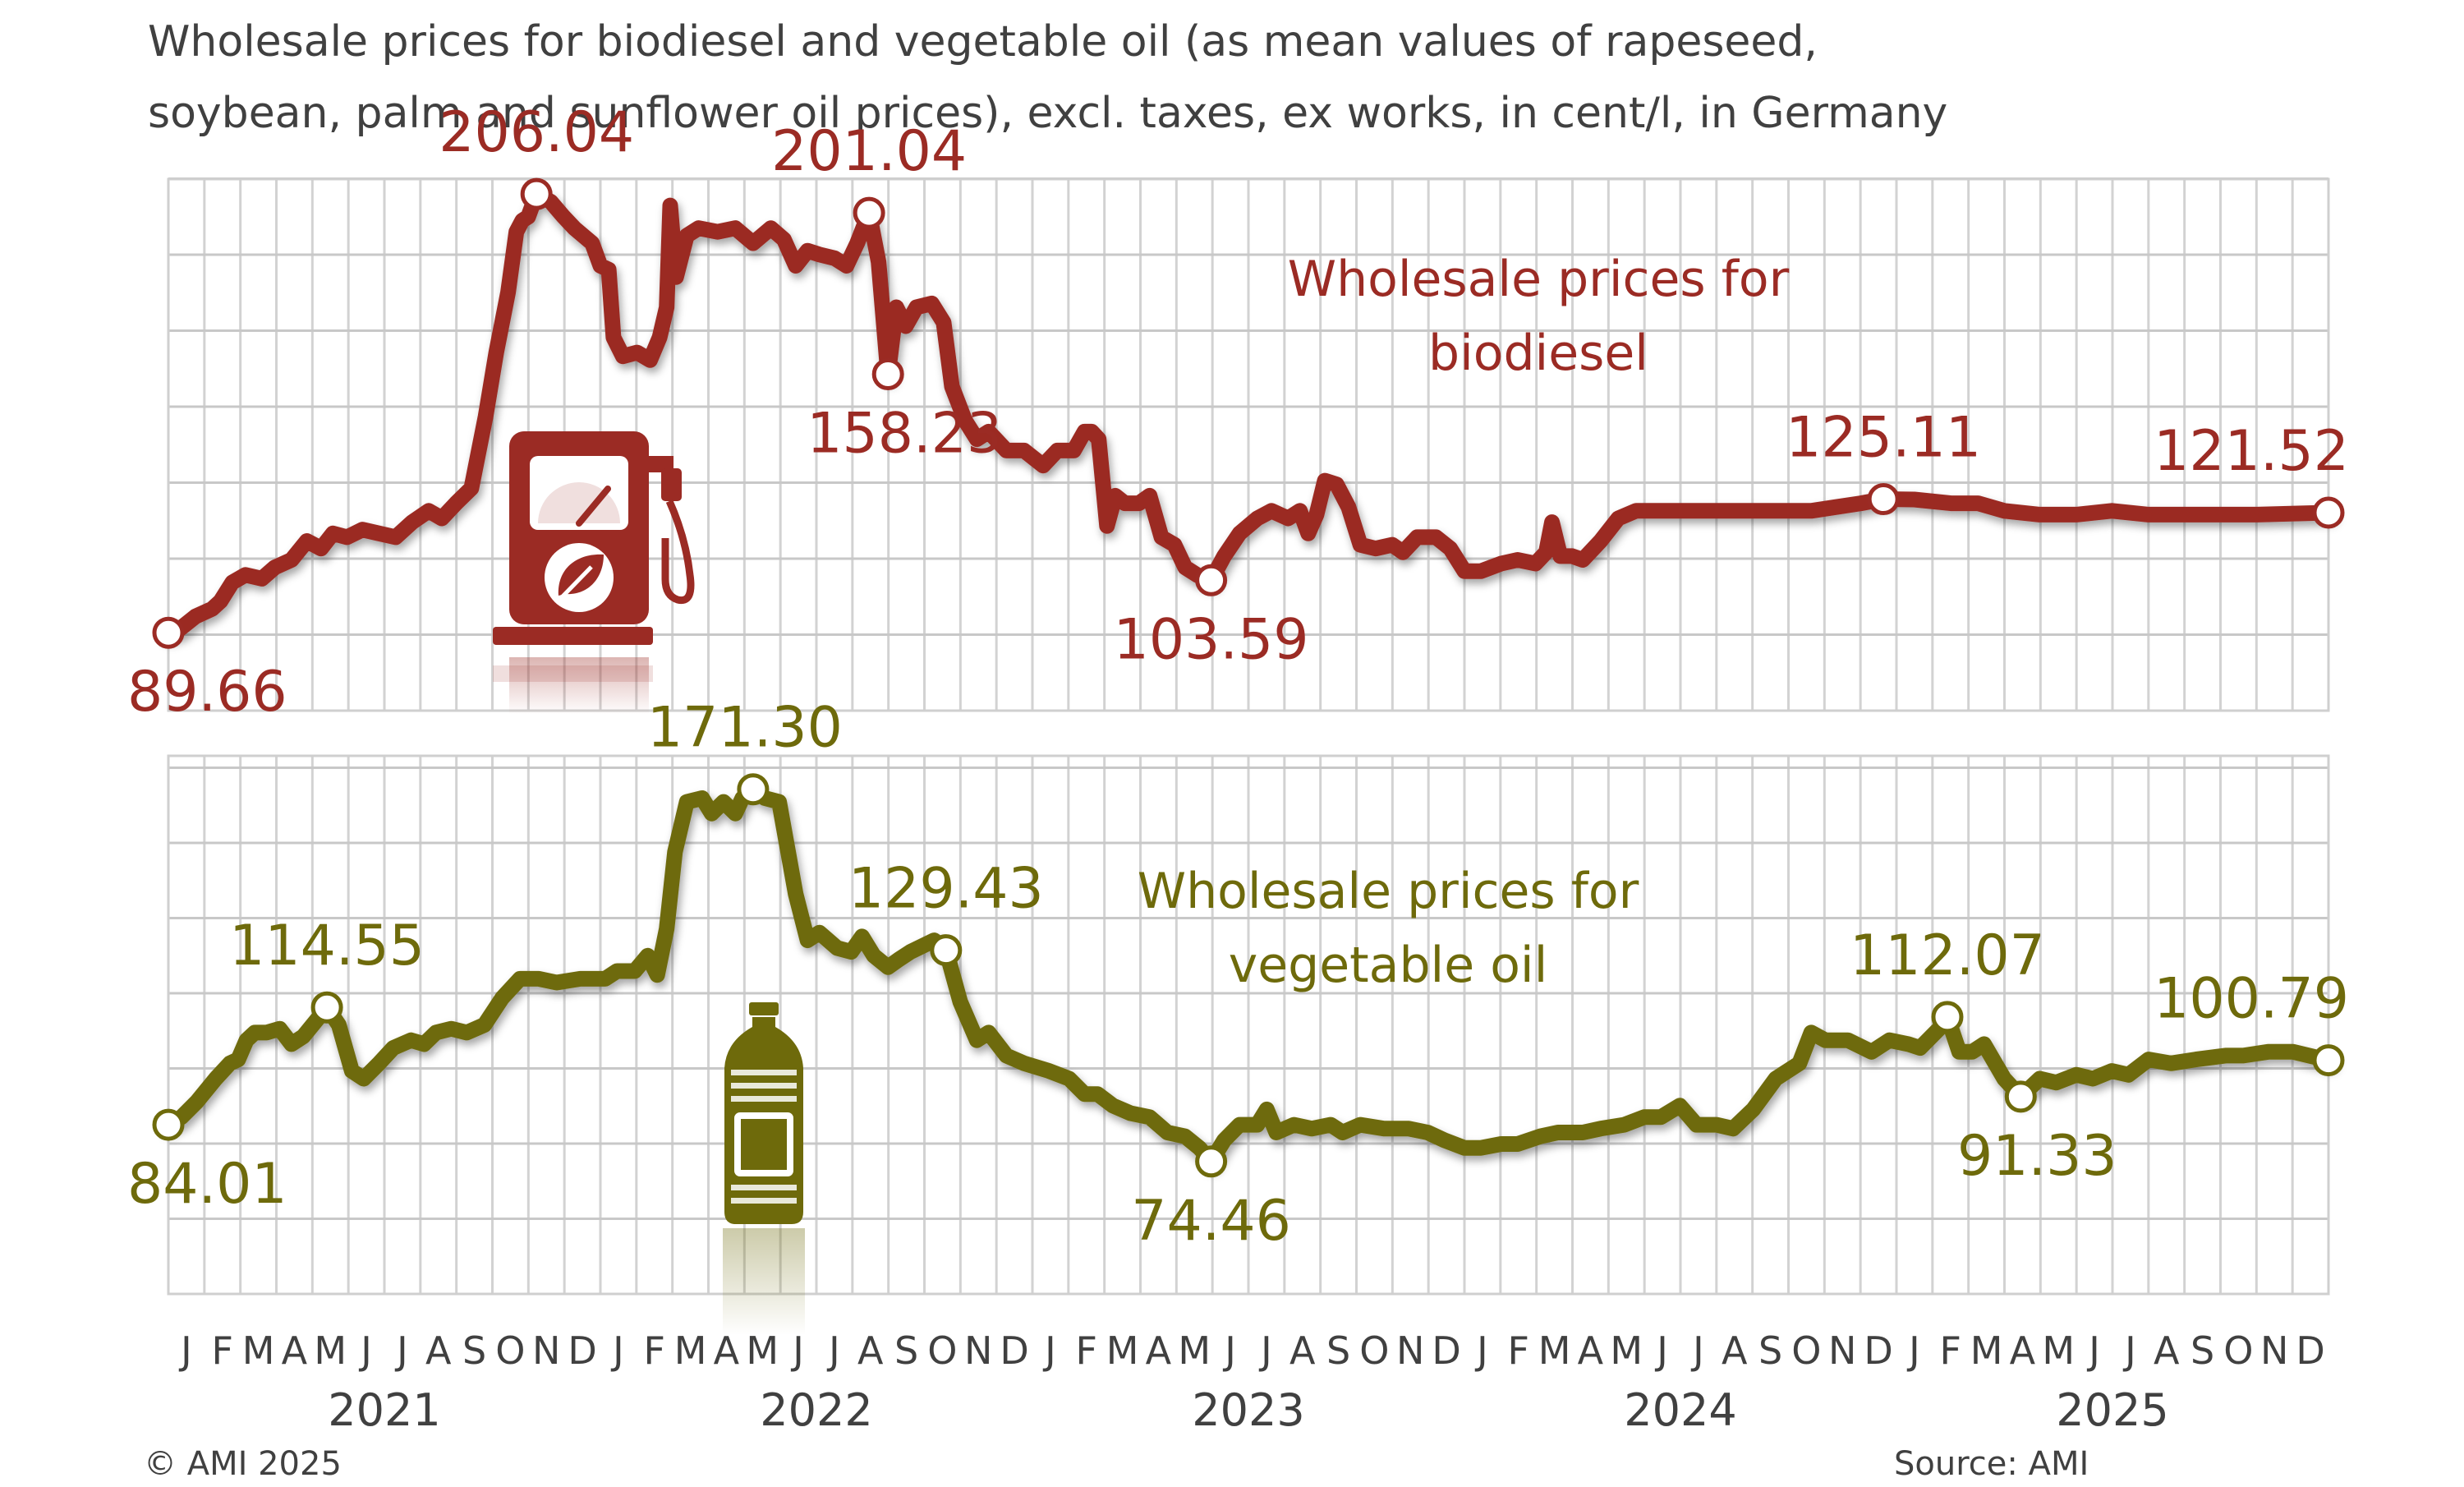 The width and height of the screenshot is (2464, 1487). What do you see at coordinates (327, 946) in the screenshot?
I see `data-label: 114.55` at bounding box center [327, 946].